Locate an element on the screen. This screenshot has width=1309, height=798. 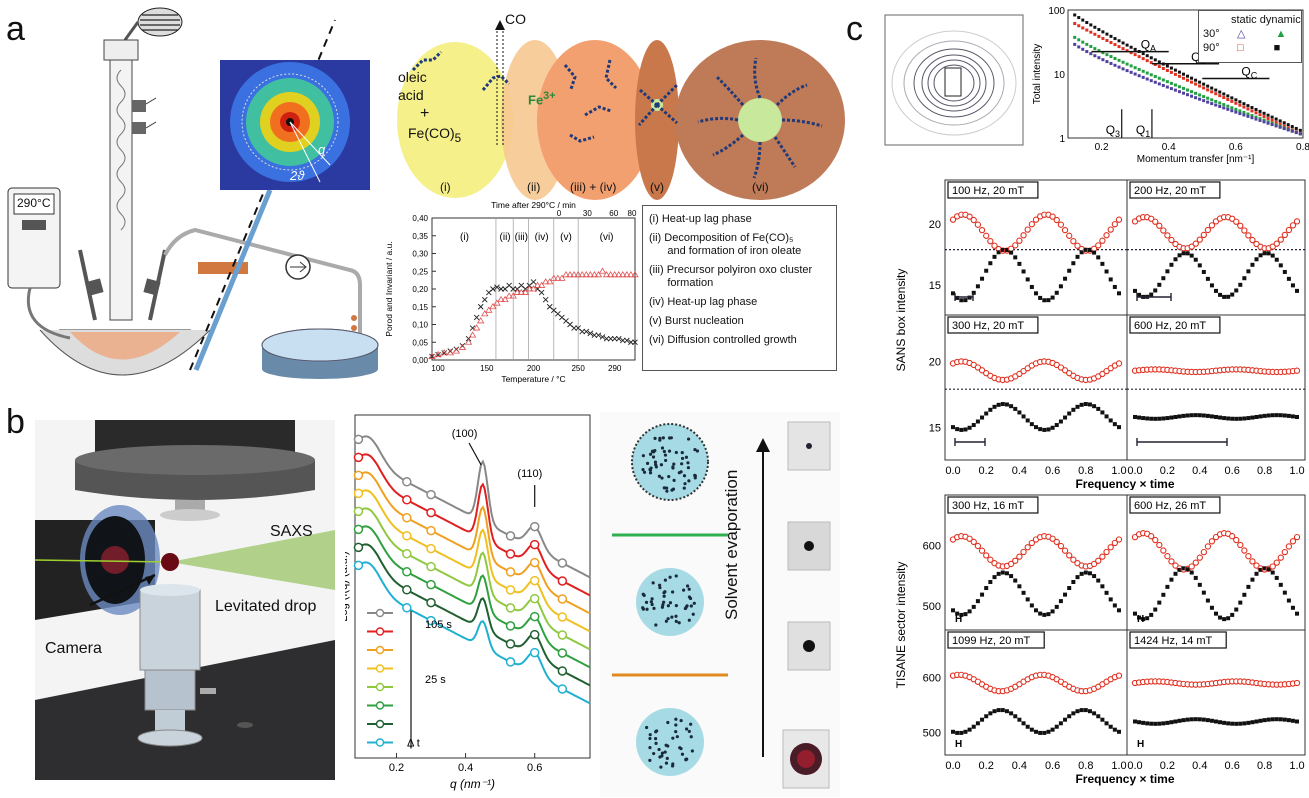
camera-label: Camera is located at coordinates (73, 648).